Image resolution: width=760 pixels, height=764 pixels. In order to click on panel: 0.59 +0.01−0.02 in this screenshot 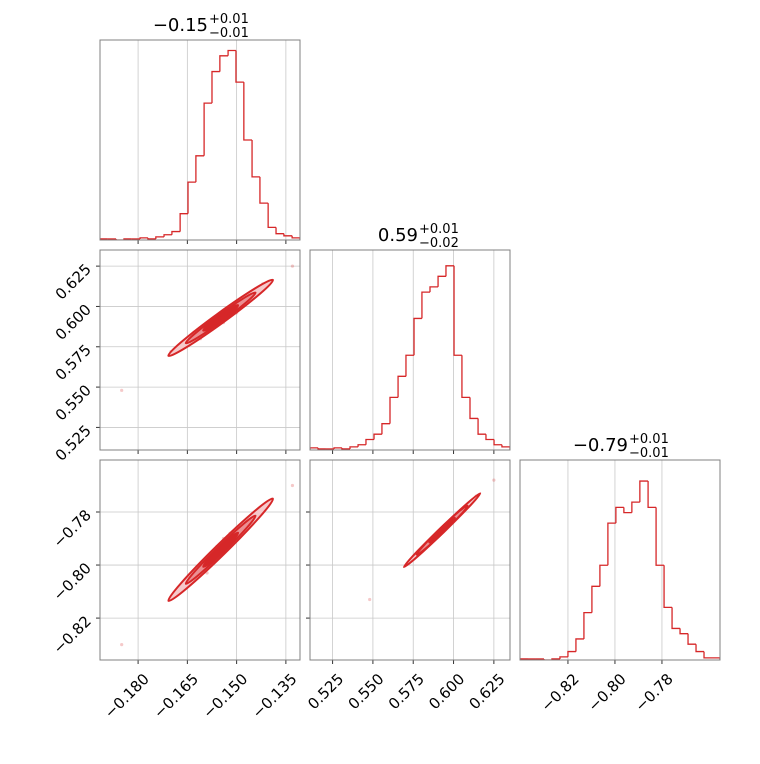, I will do `click(410, 338)`.